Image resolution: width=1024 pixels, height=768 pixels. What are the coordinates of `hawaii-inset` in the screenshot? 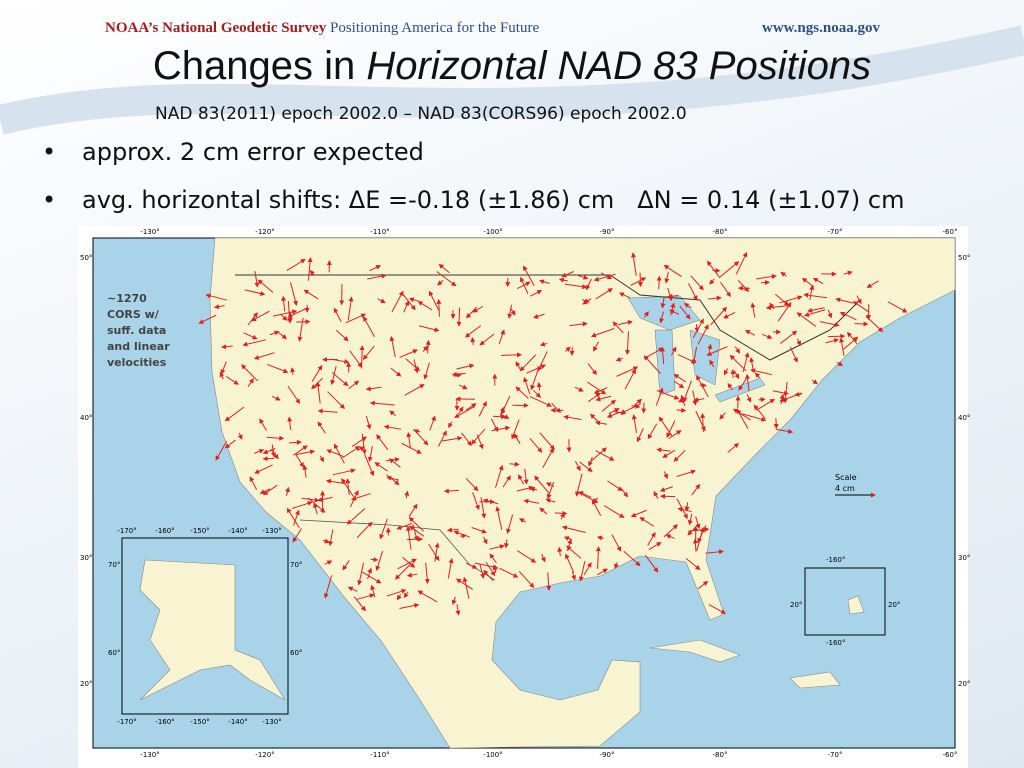 It's located at (845, 601).